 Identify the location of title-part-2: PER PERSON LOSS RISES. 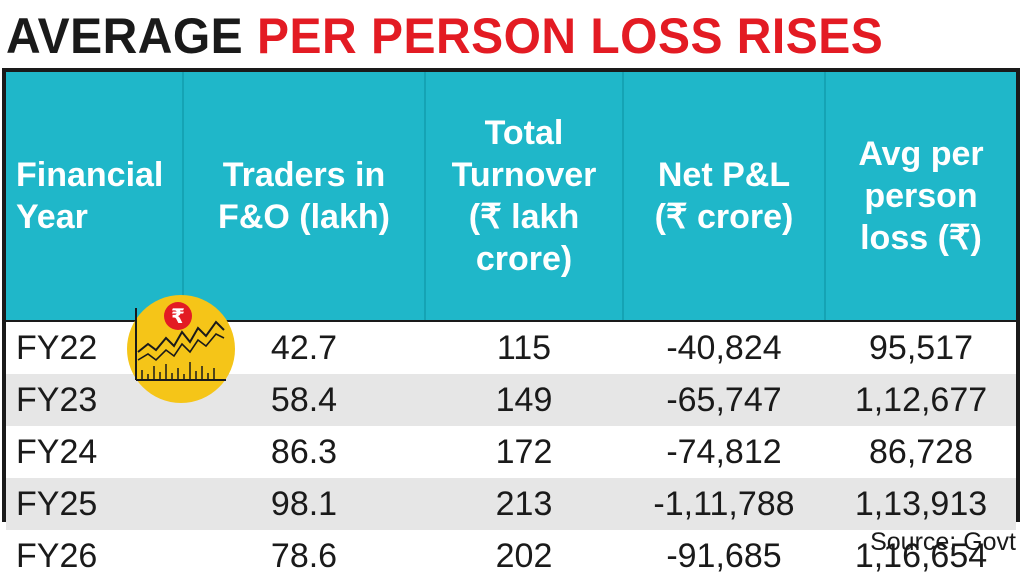
(570, 36).